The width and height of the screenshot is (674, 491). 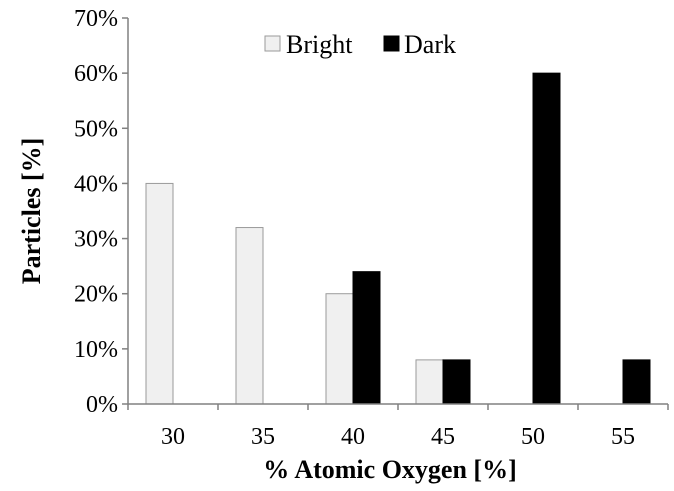 What do you see at coordinates (623, 437) in the screenshot?
I see `x-tick-label: 55` at bounding box center [623, 437].